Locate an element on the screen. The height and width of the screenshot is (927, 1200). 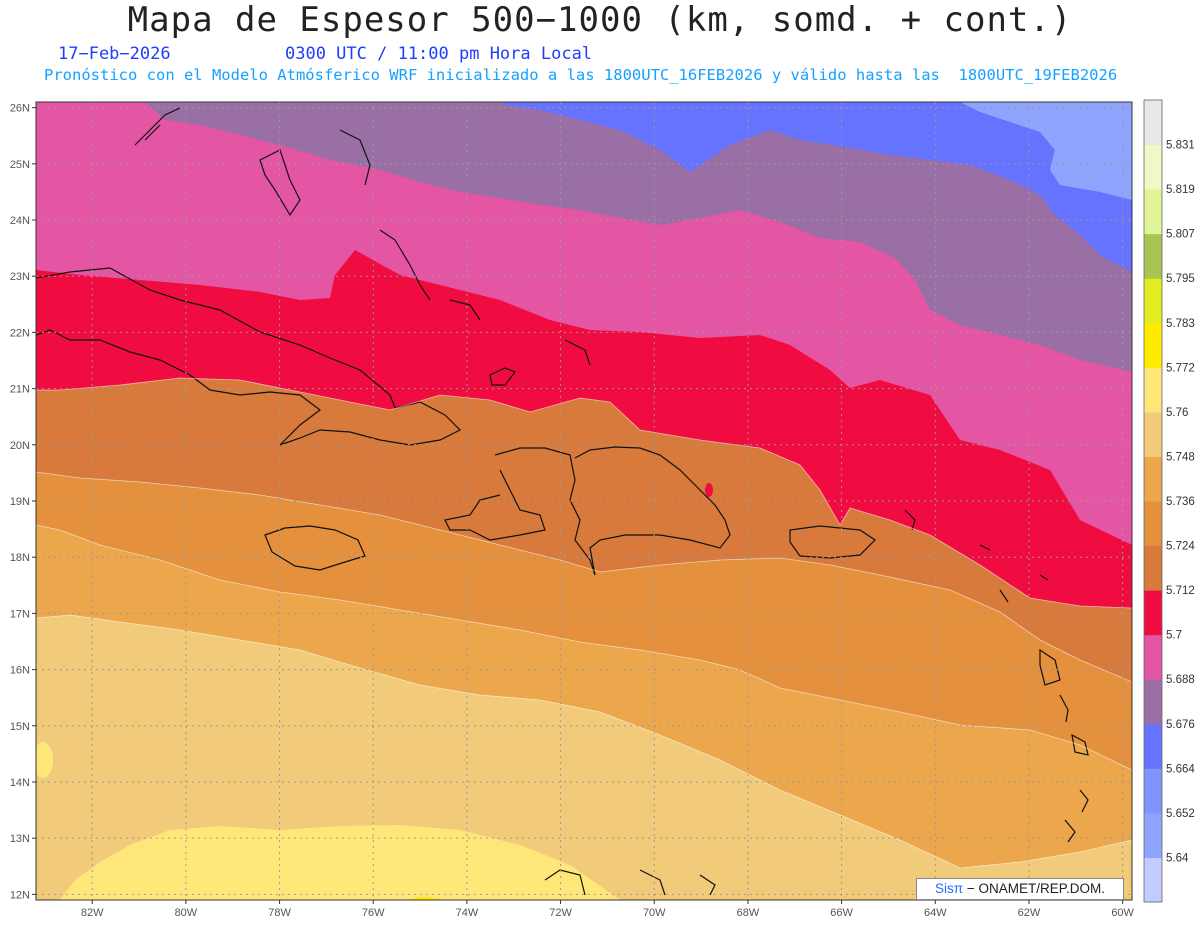
valid-time: 0300 UTC / 11:00 pm Hora Local is located at coordinates (439, 54).